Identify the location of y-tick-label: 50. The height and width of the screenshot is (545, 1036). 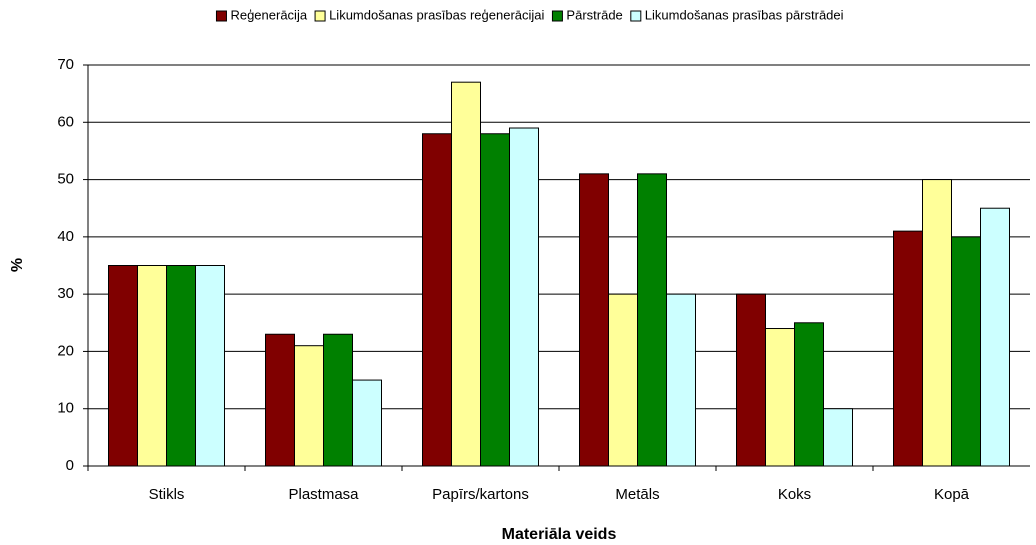
(65, 179).